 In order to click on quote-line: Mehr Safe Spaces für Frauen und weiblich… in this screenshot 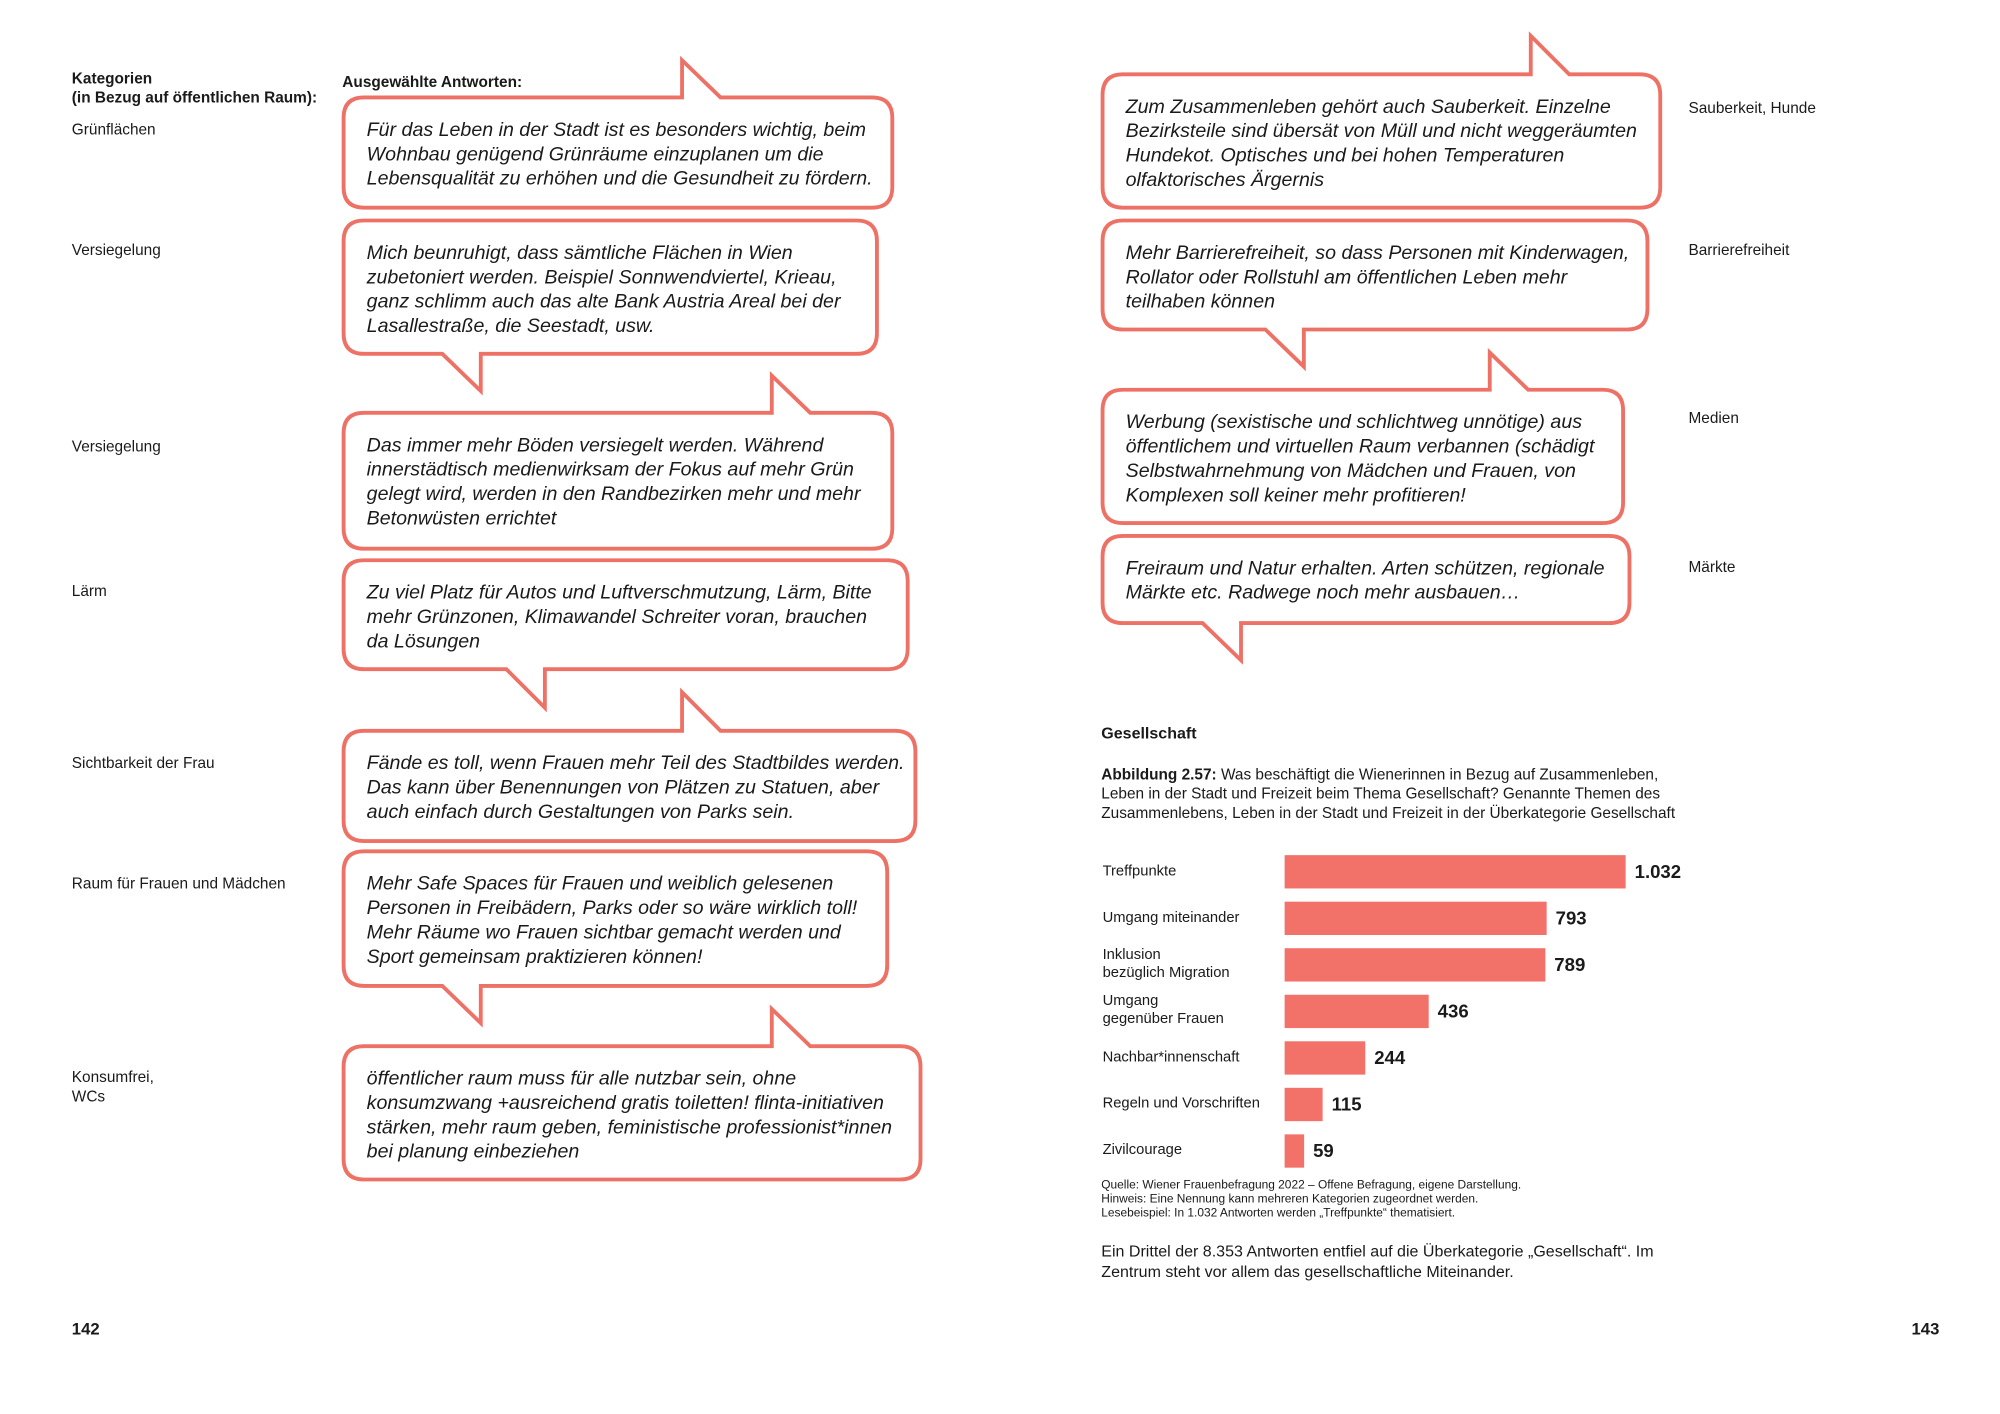, I will do `click(600, 883)`.